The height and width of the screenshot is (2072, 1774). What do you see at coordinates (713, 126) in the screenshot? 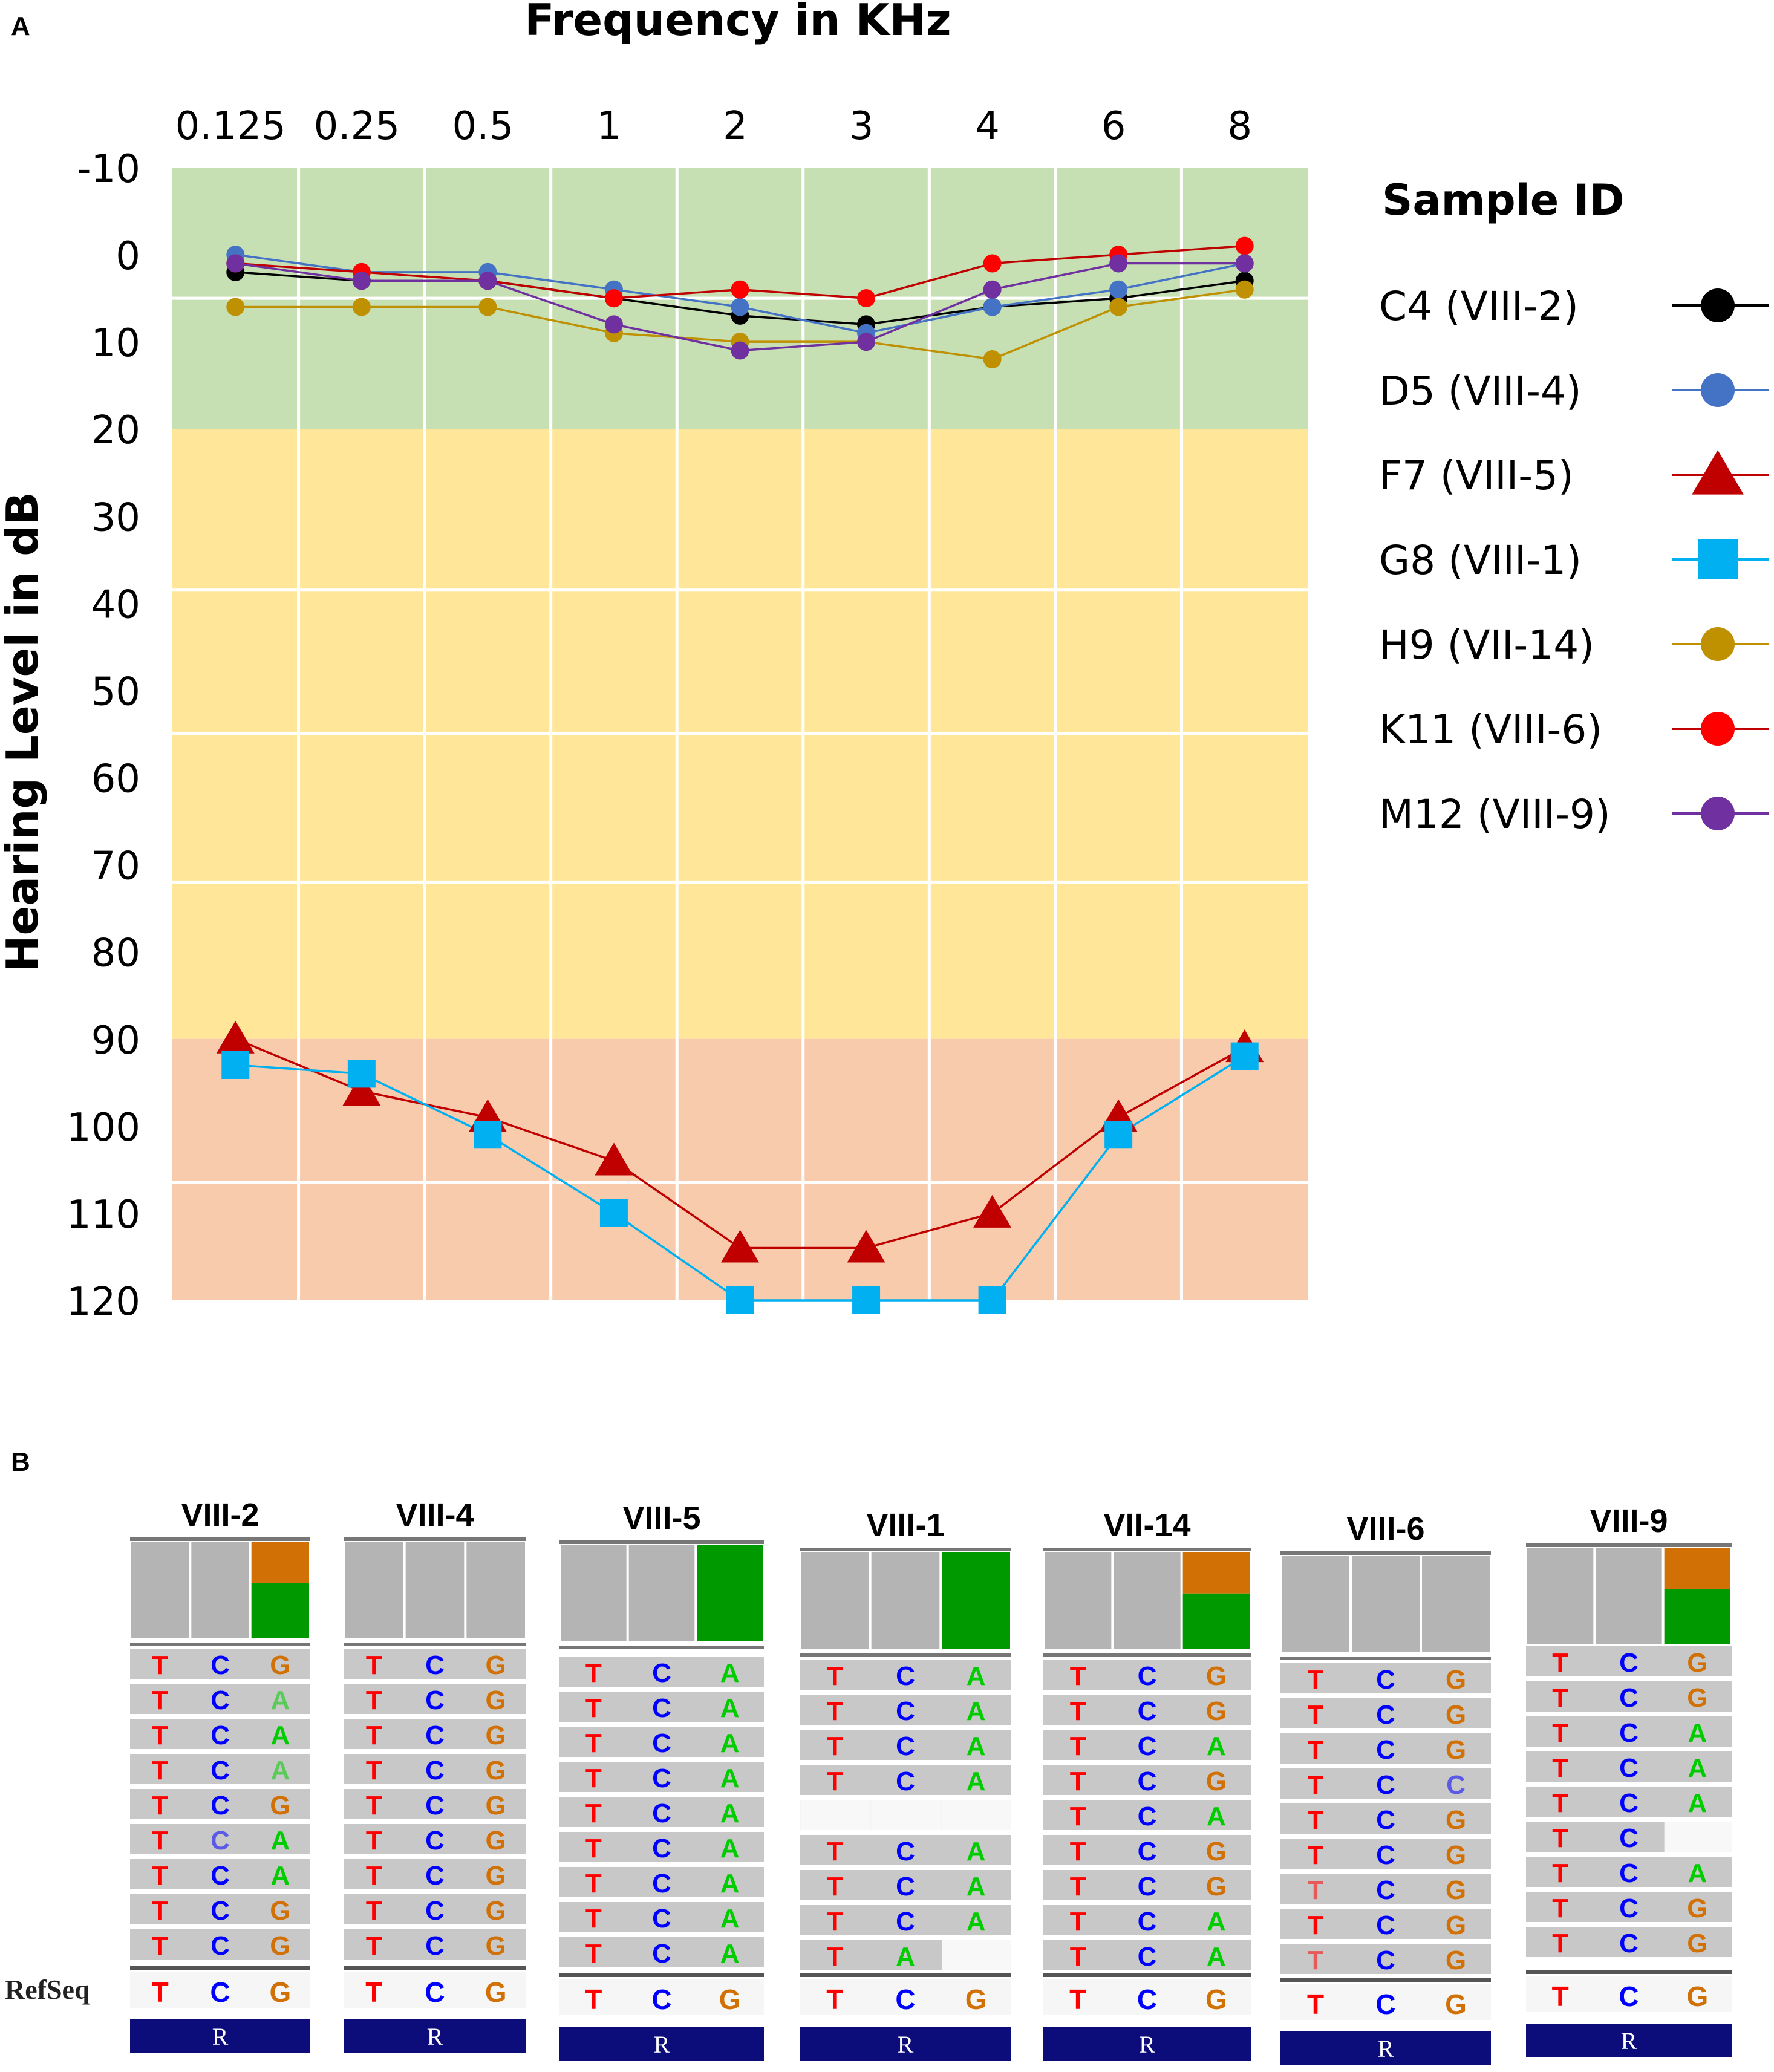
I see `x-tick-labels: 0.125 0.25 0.5 1 2 3 4 6 8` at bounding box center [713, 126].